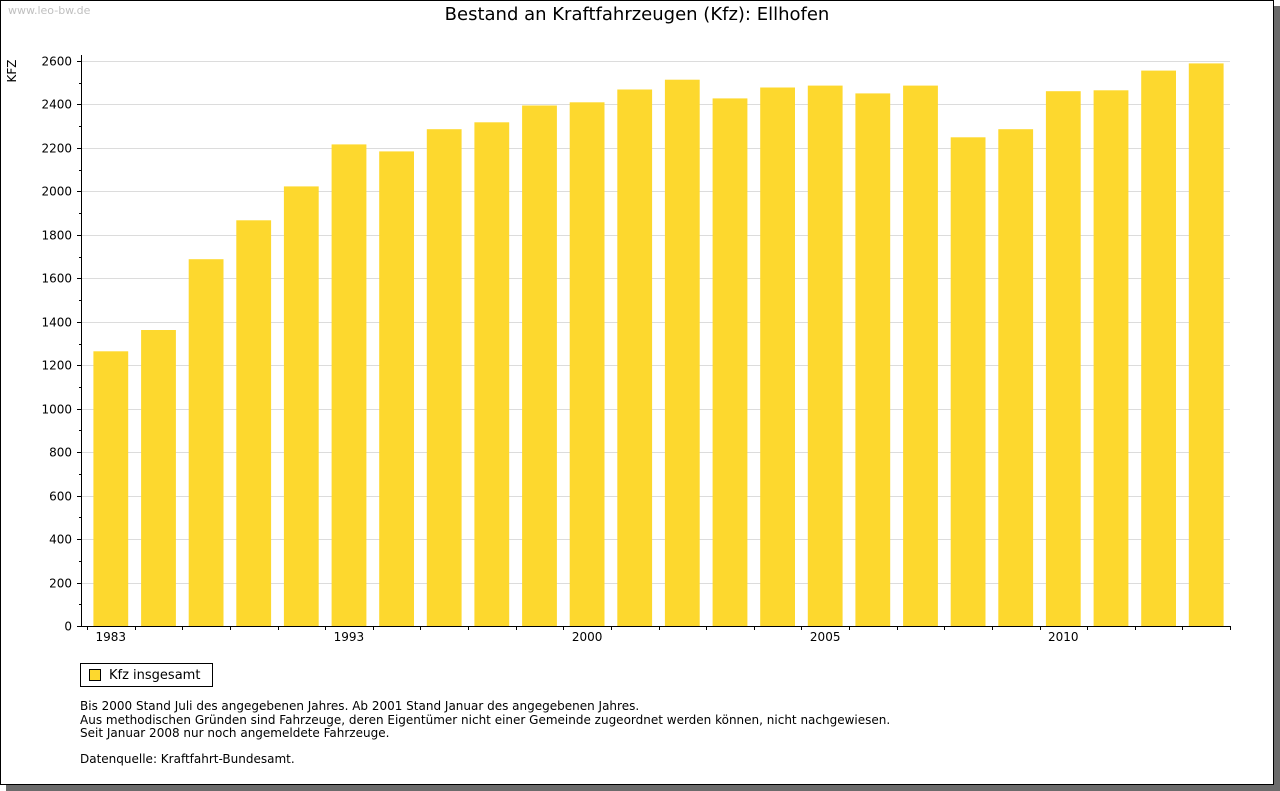  Describe the element at coordinates (49, 10) in the screenshot. I see `watermark: www.leo-bw.de` at that location.